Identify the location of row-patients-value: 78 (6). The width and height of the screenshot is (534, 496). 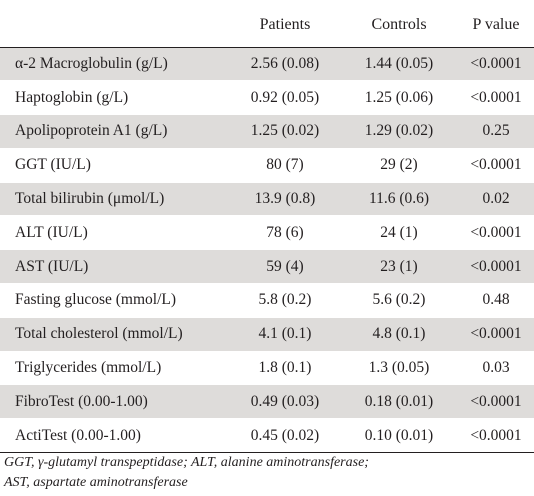
(285, 233).